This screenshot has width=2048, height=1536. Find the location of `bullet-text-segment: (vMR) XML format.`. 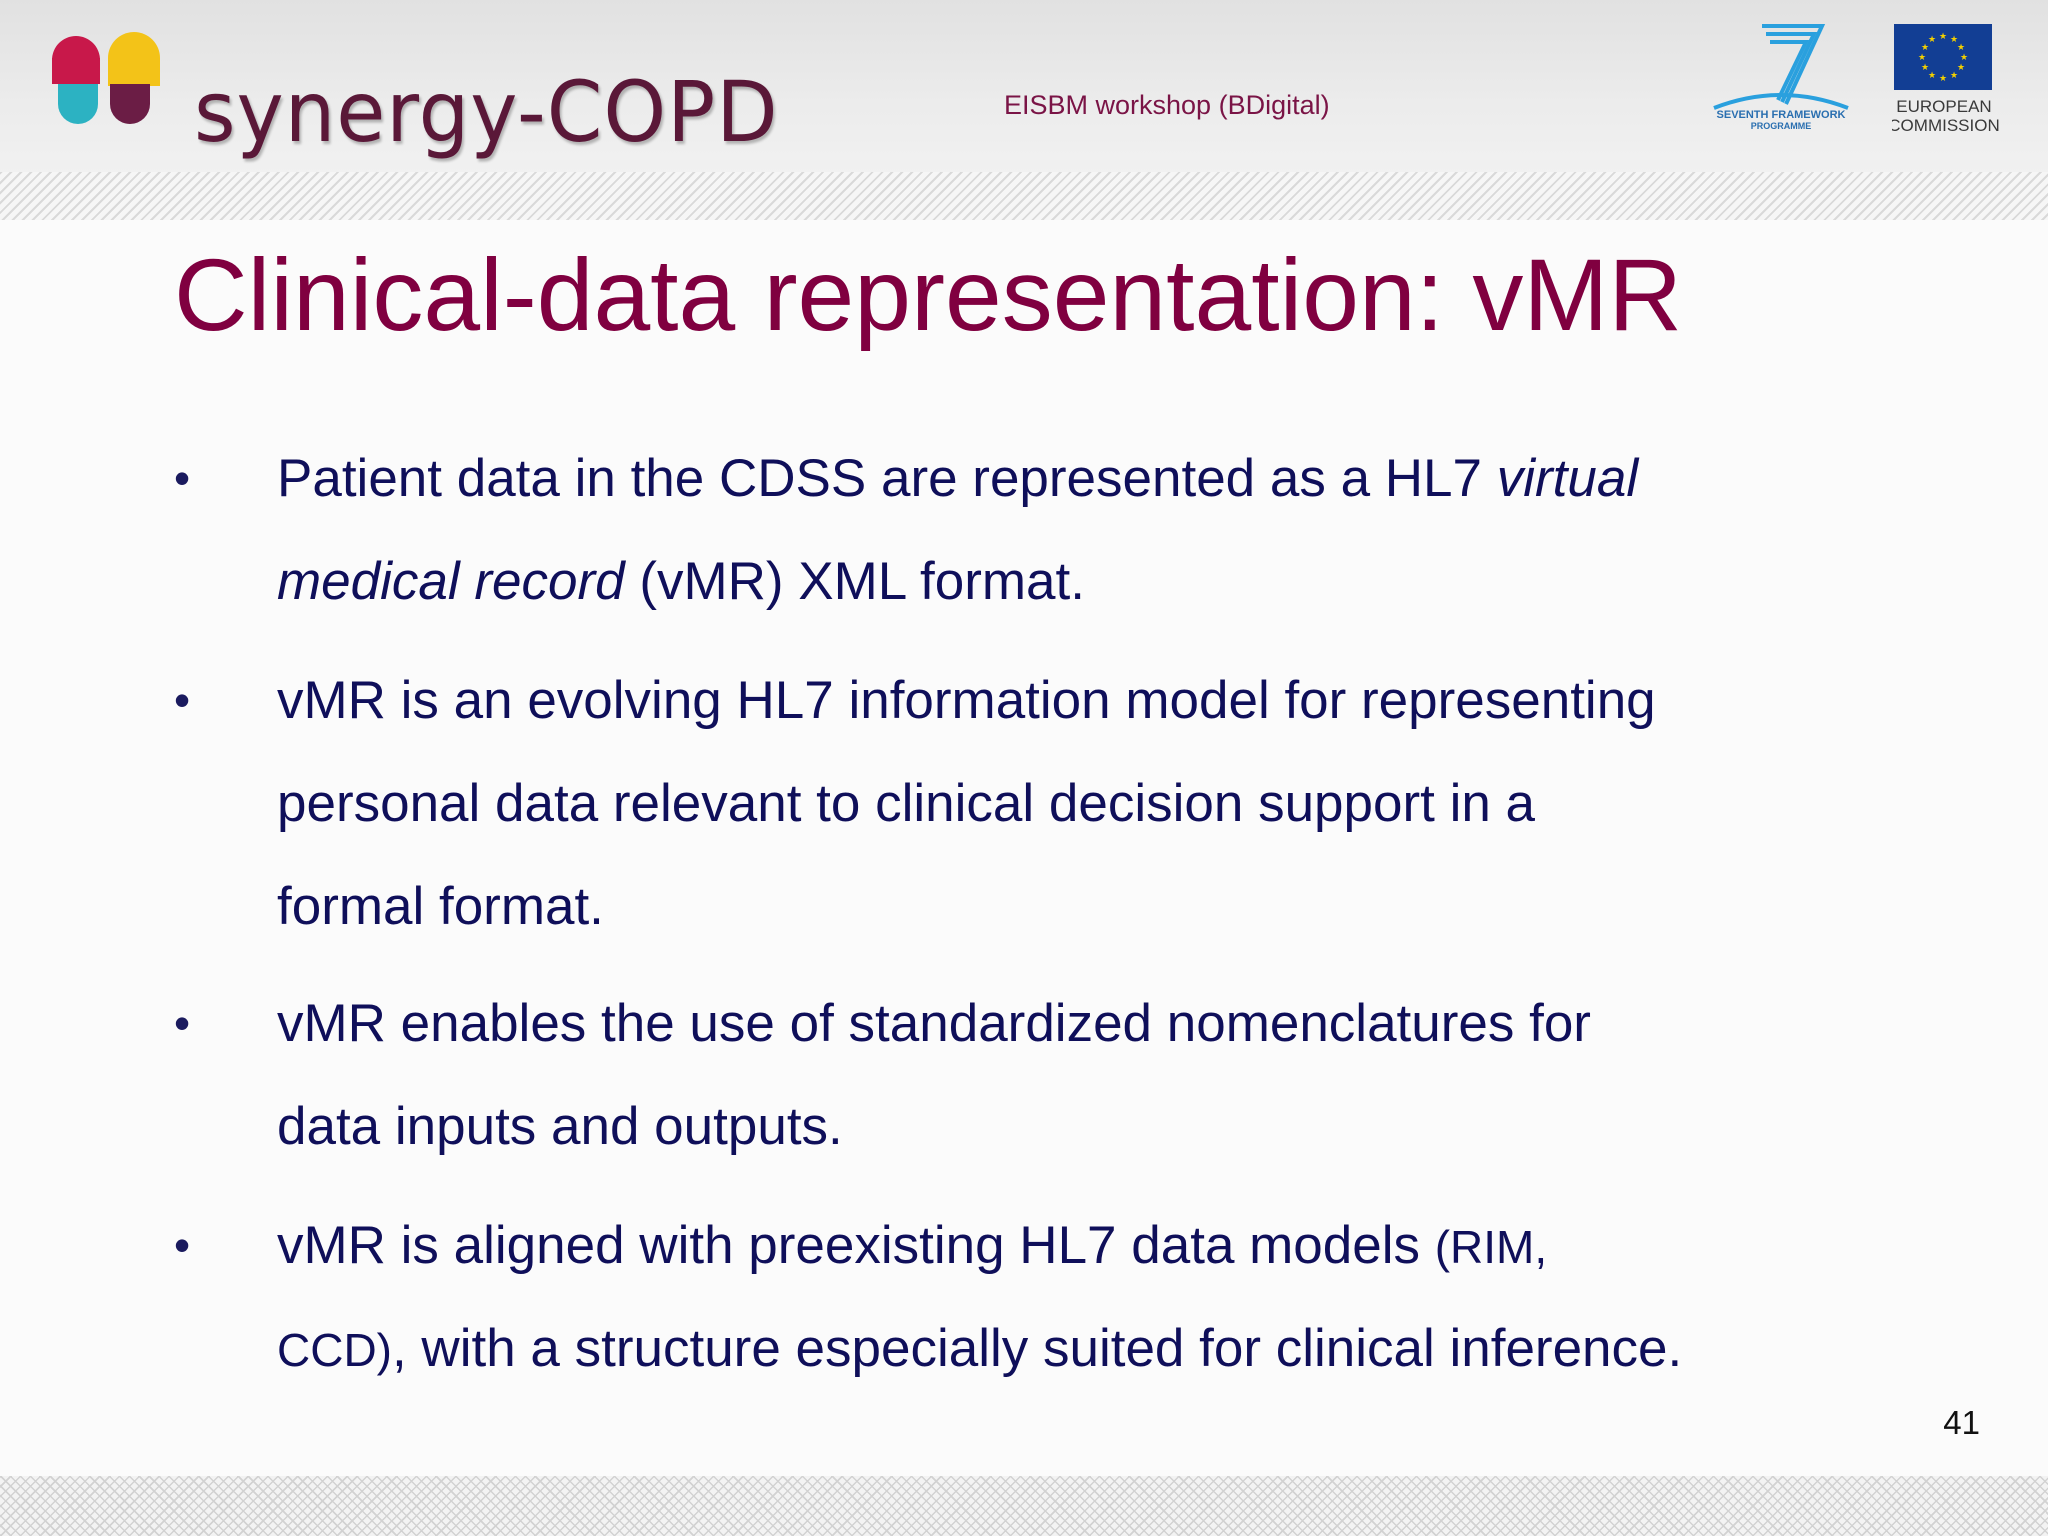

bullet-text-segment: (vMR) XML format. is located at coordinates (854, 581).